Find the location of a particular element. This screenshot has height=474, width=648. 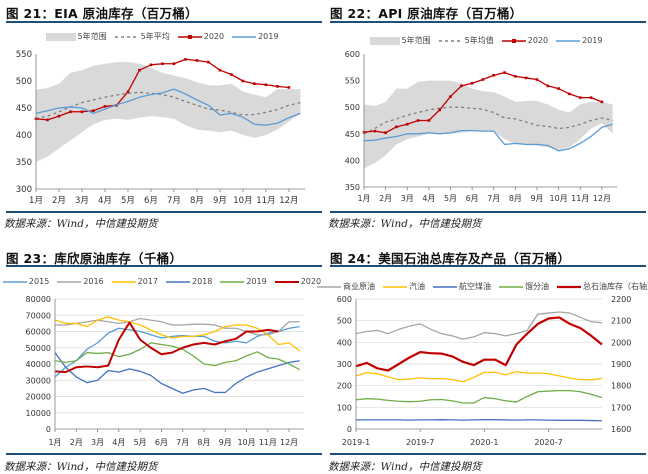

legend-label: 航空煤油 is located at coordinates (475, 286).